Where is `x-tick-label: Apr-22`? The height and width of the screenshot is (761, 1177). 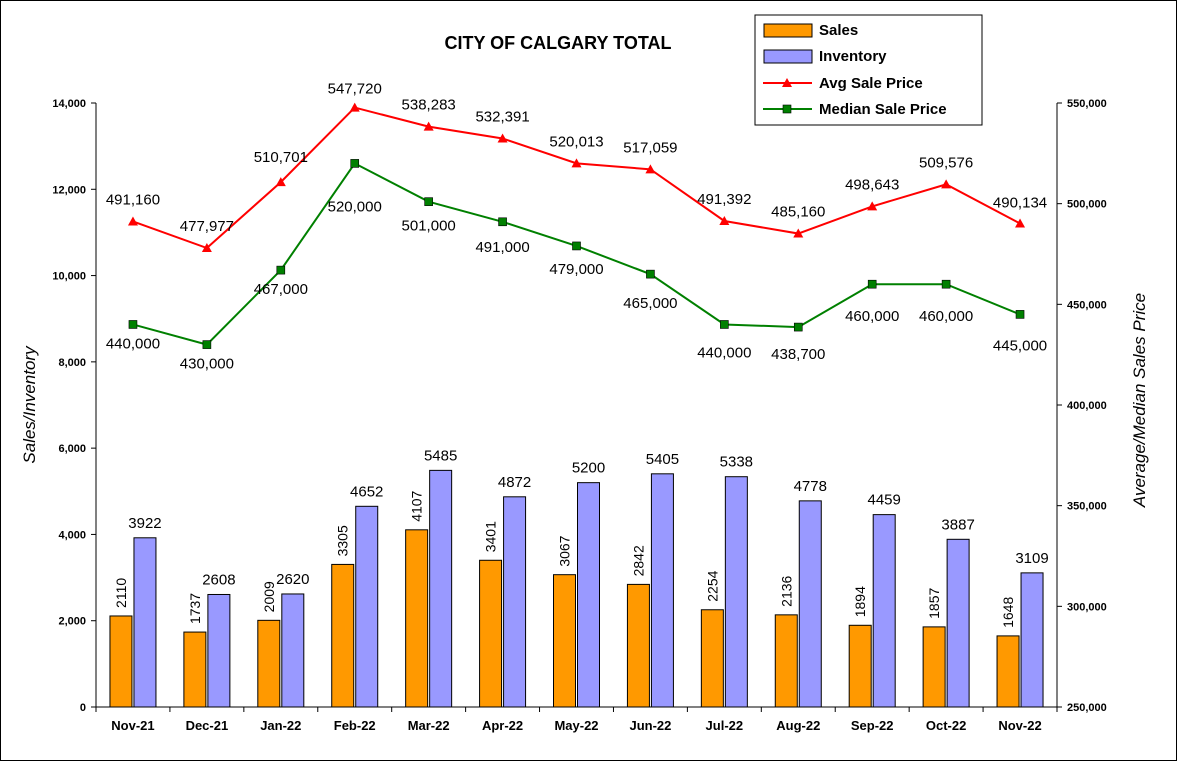 x-tick-label: Apr-22 is located at coordinates (502, 725).